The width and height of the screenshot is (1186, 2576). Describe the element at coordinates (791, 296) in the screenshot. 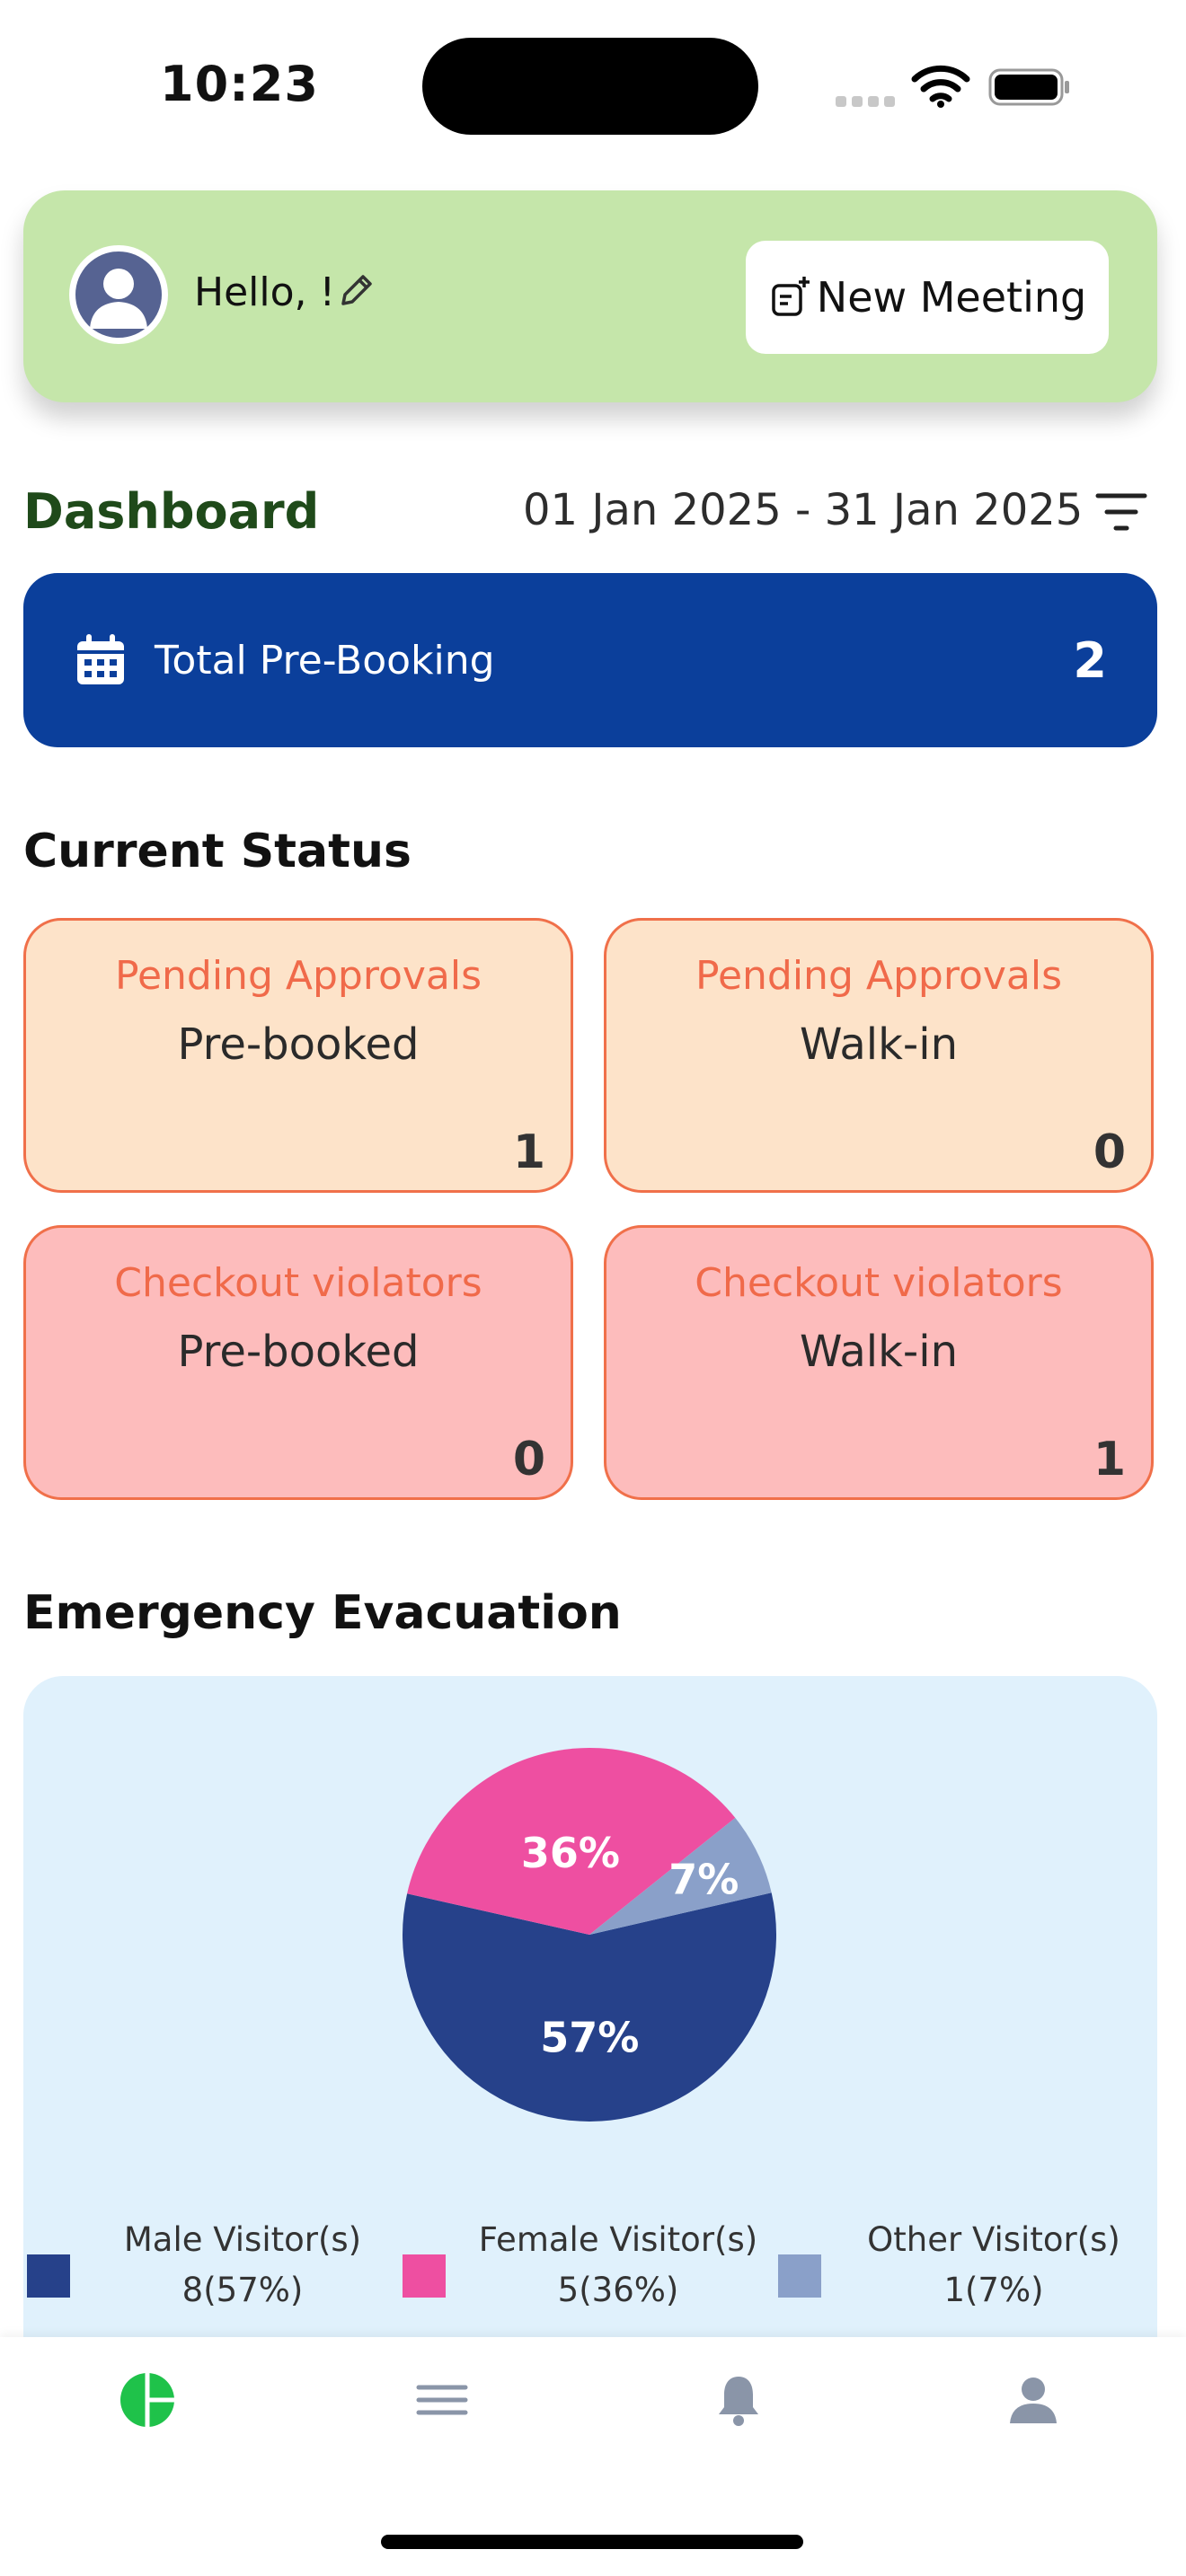

I see `new-meeting-icon` at that location.